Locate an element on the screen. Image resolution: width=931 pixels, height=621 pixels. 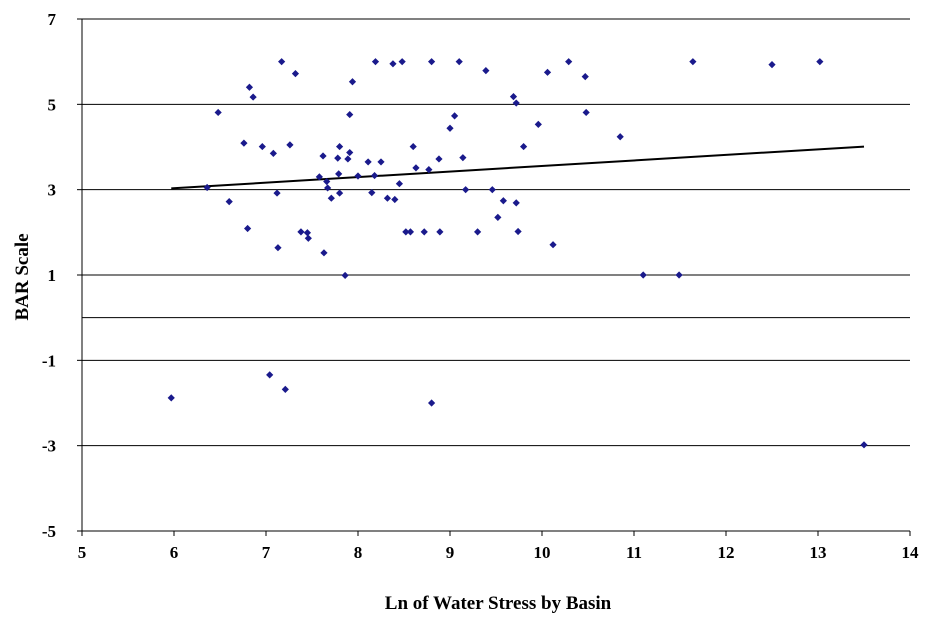
x-tick-label: 10 is located at coordinates (542, 552).